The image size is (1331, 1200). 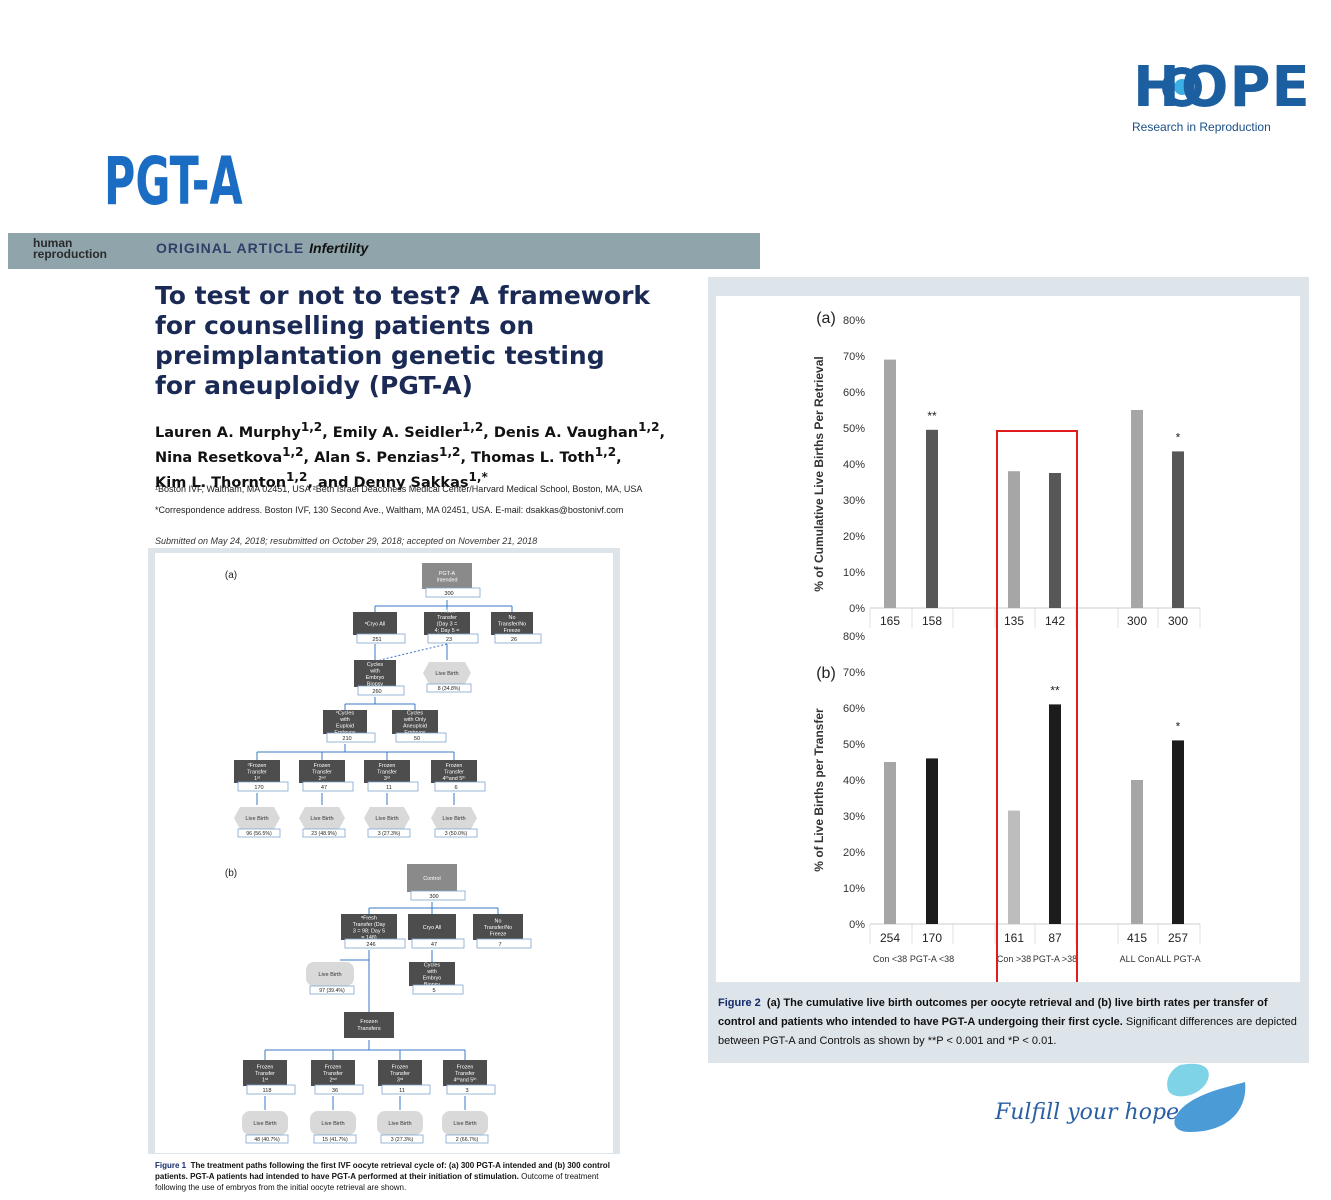 What do you see at coordinates (456, 833) in the screenshot?
I see `live-birth-a-4-value-box` at bounding box center [456, 833].